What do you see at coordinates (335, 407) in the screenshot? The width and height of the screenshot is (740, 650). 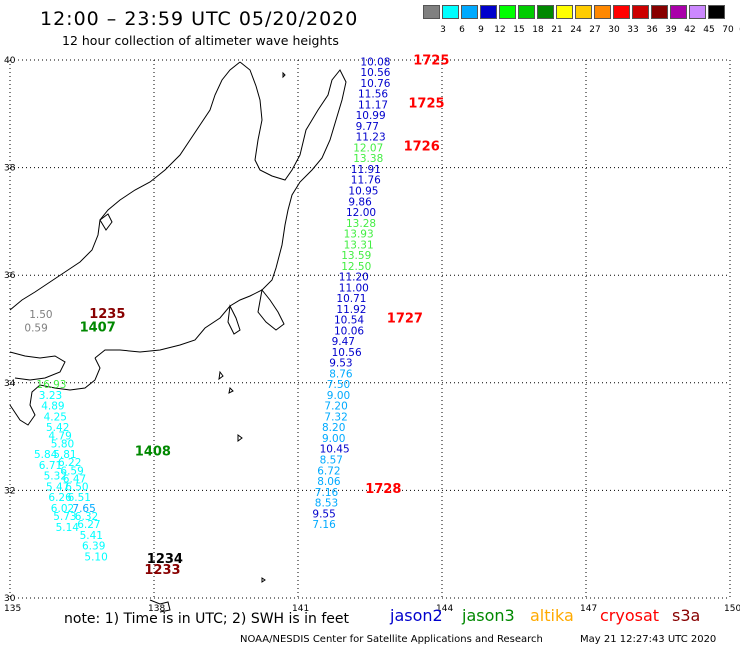 I see `swh-value: 7.20` at bounding box center [335, 407].